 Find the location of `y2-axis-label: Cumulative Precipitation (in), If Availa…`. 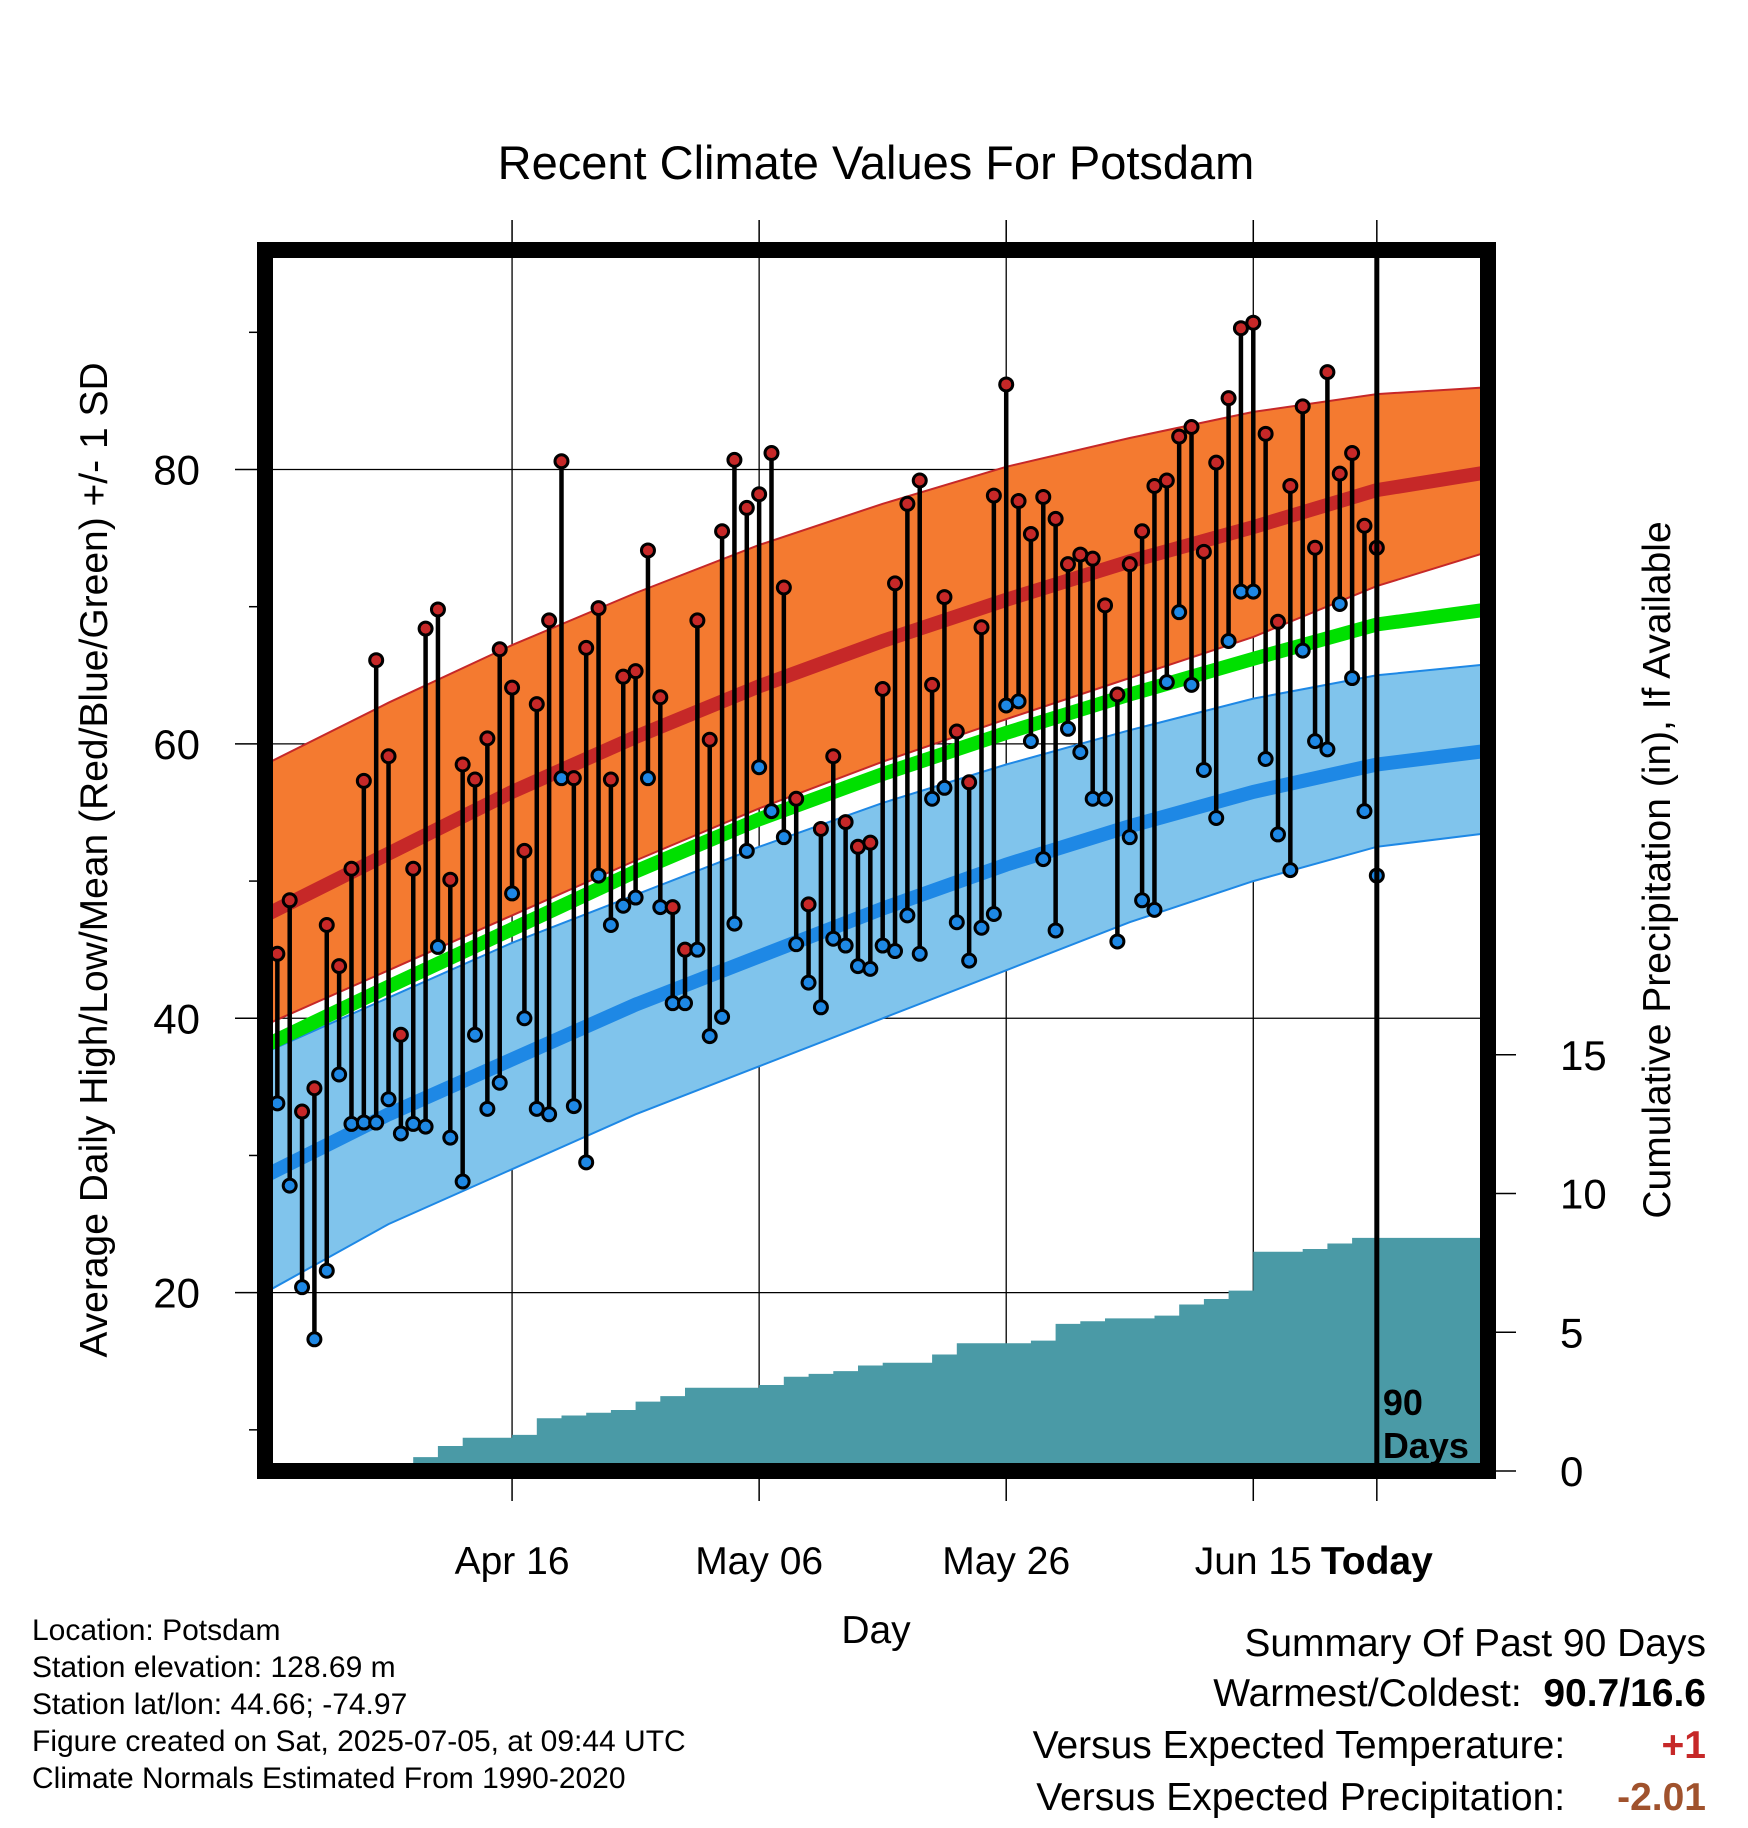

y2-axis-label: Cumulative Precipitation (in), If Availa… is located at coordinates (1657, 869).